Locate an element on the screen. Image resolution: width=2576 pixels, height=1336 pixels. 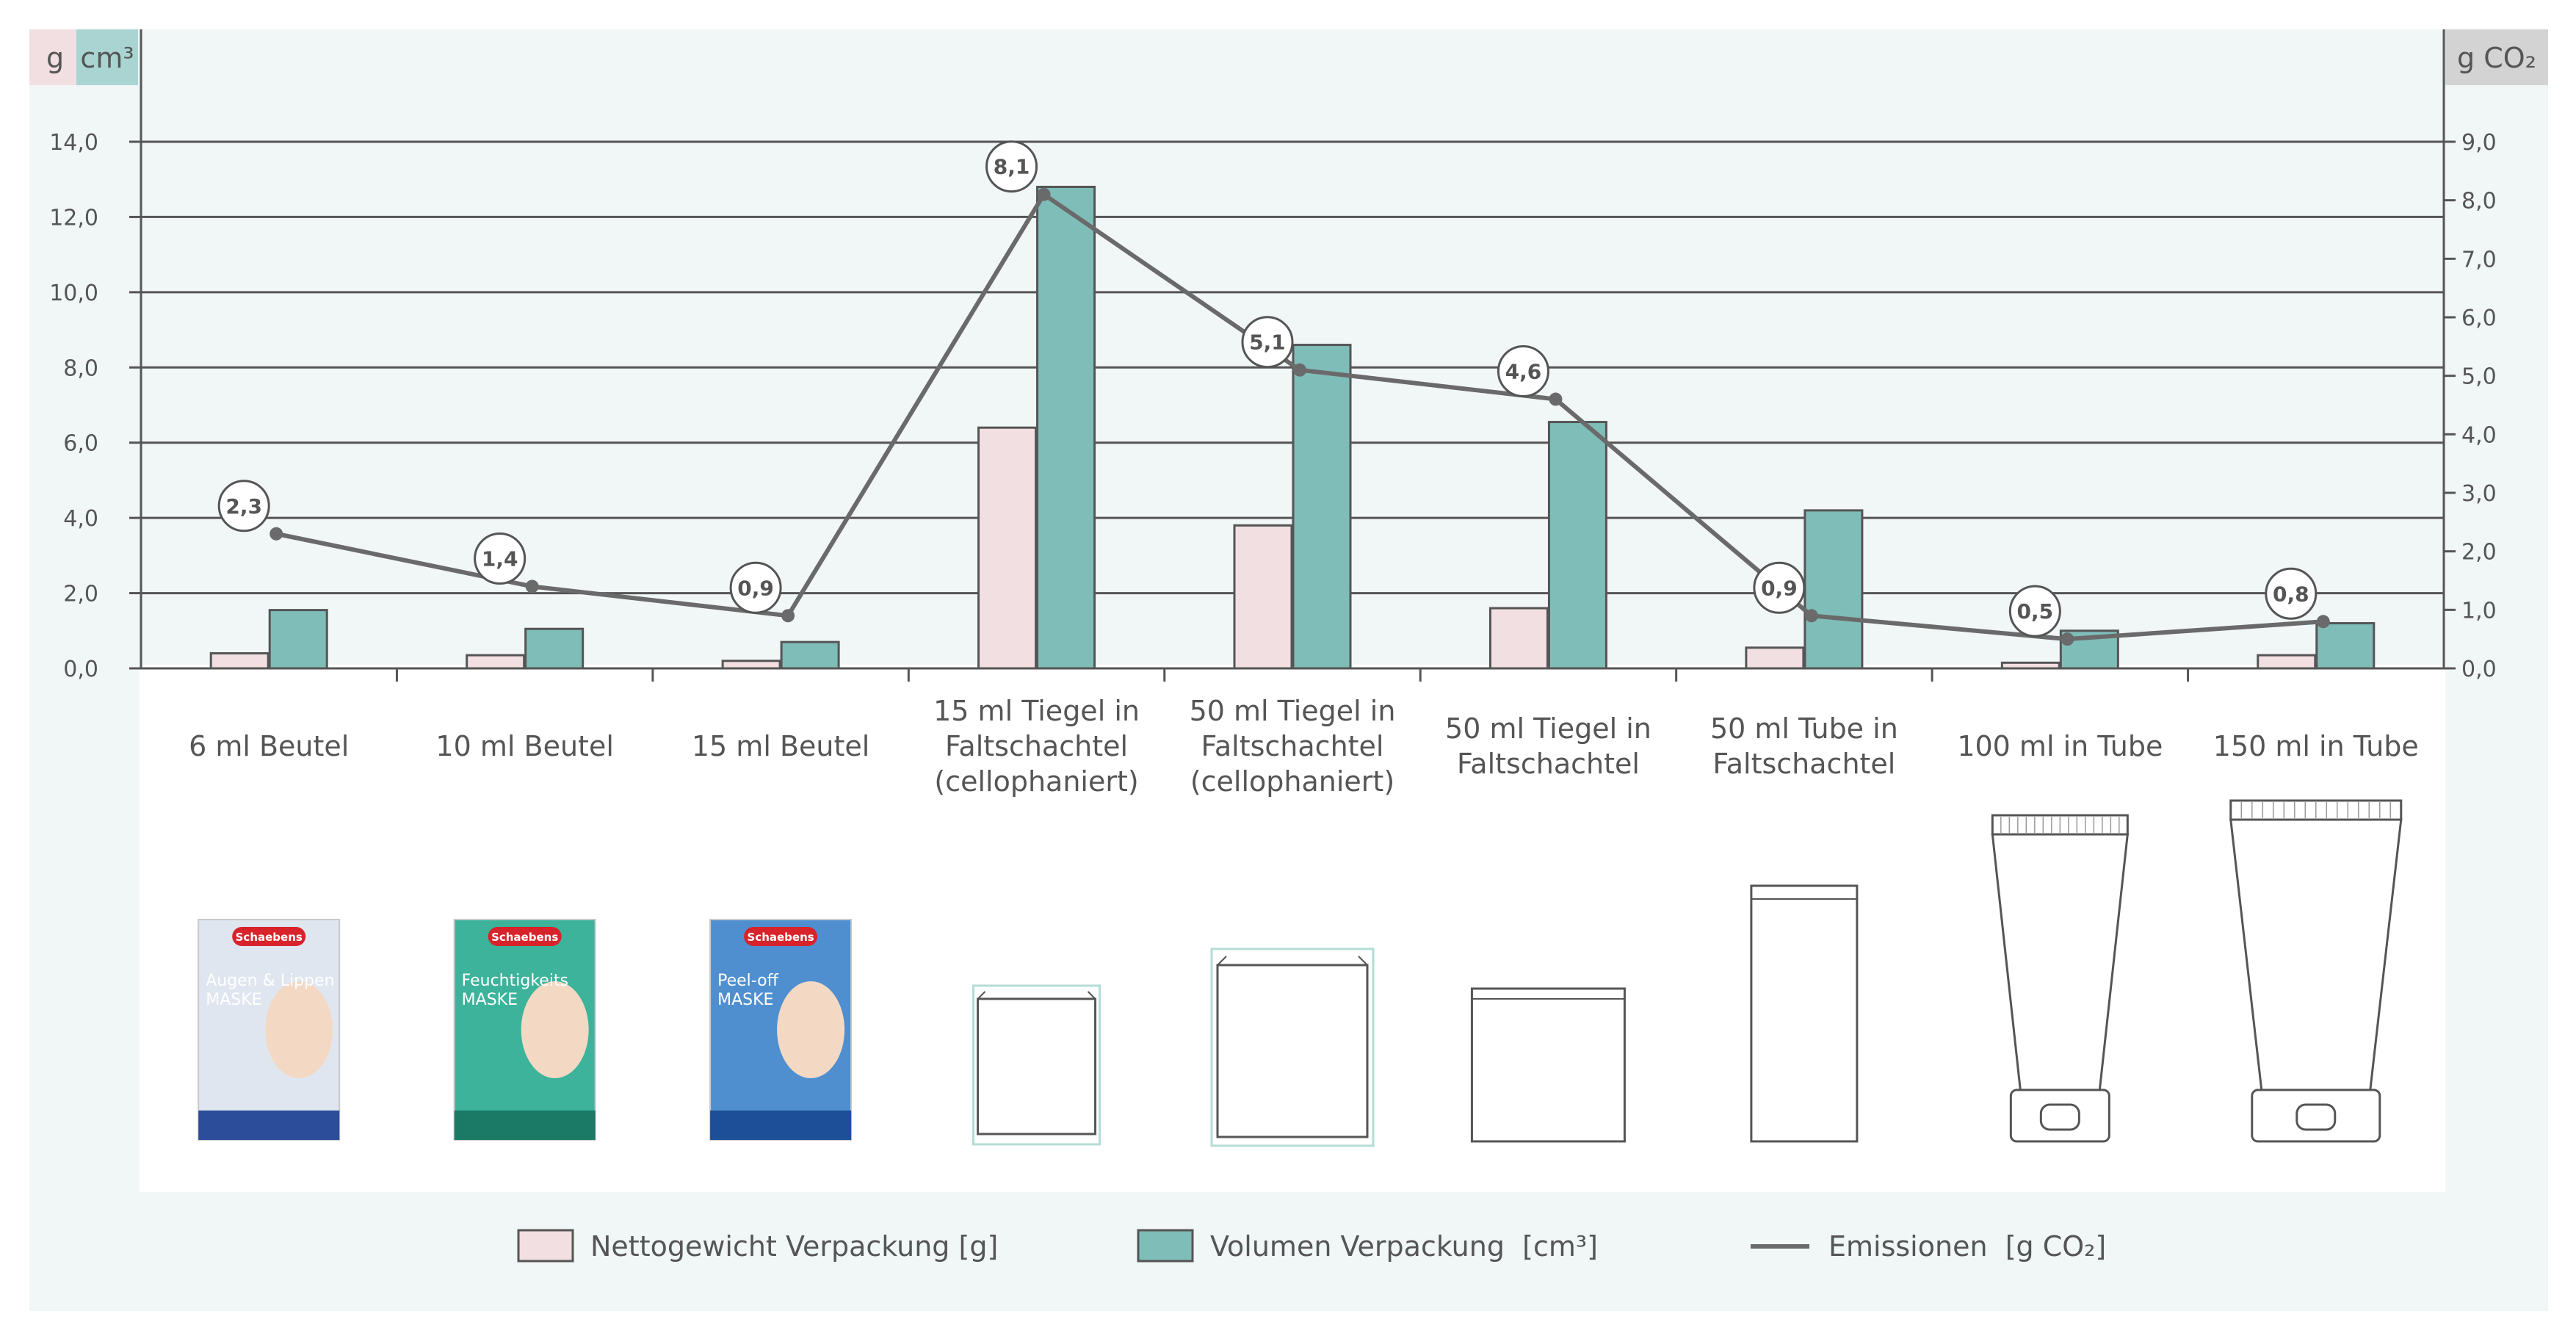
data-label: 0,9 is located at coordinates (1779, 588).